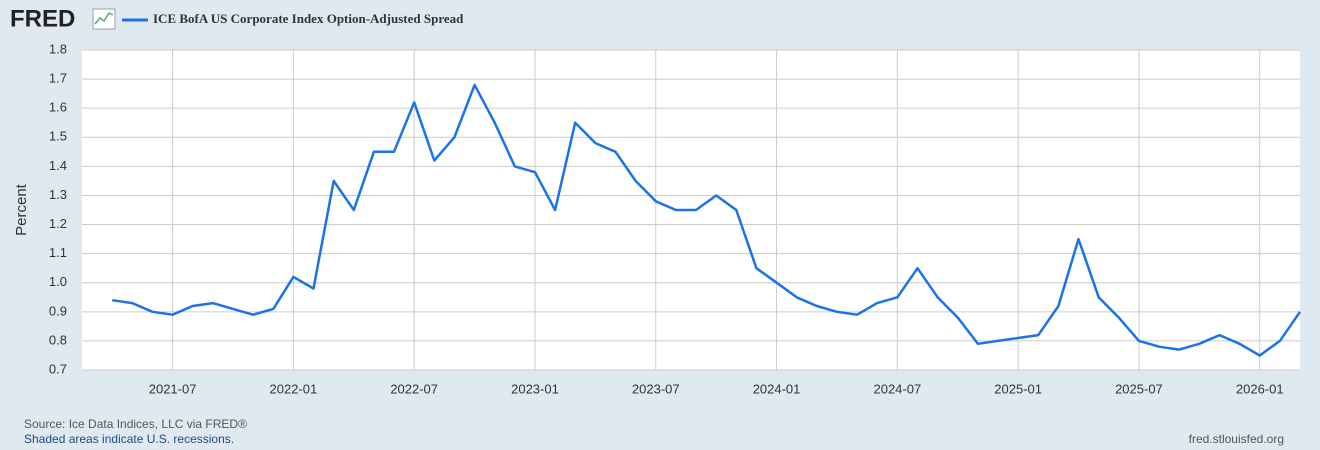 The width and height of the screenshot is (1320, 450). What do you see at coordinates (58, 136) in the screenshot?
I see `y-tick-label: 1.5` at bounding box center [58, 136].